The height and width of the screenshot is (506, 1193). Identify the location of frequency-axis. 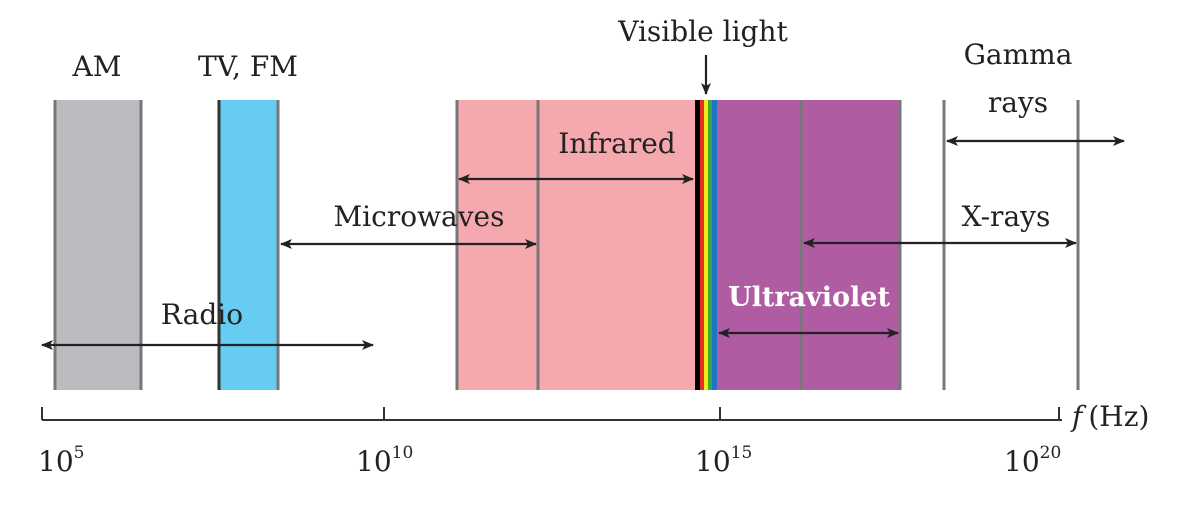
(551, 414).